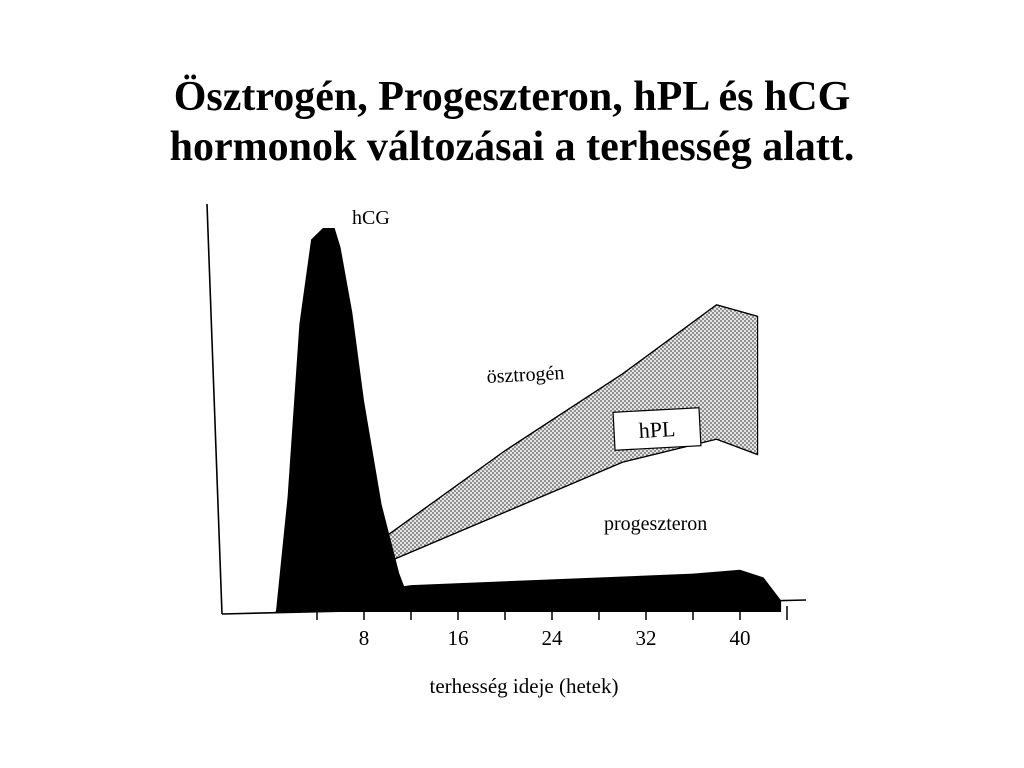 The height and width of the screenshot is (768, 1024). I want to click on x-axis, so click(514, 607).